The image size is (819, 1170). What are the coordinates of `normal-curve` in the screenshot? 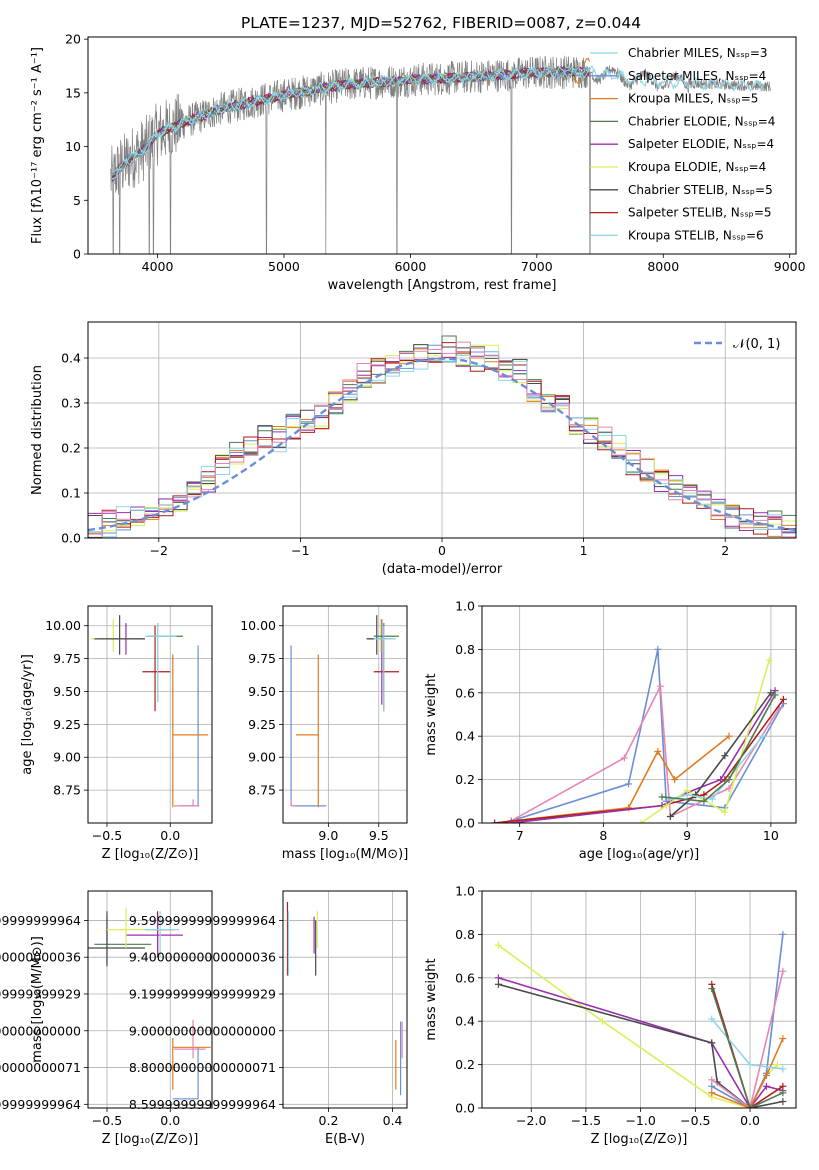 It's located at (442, 444).